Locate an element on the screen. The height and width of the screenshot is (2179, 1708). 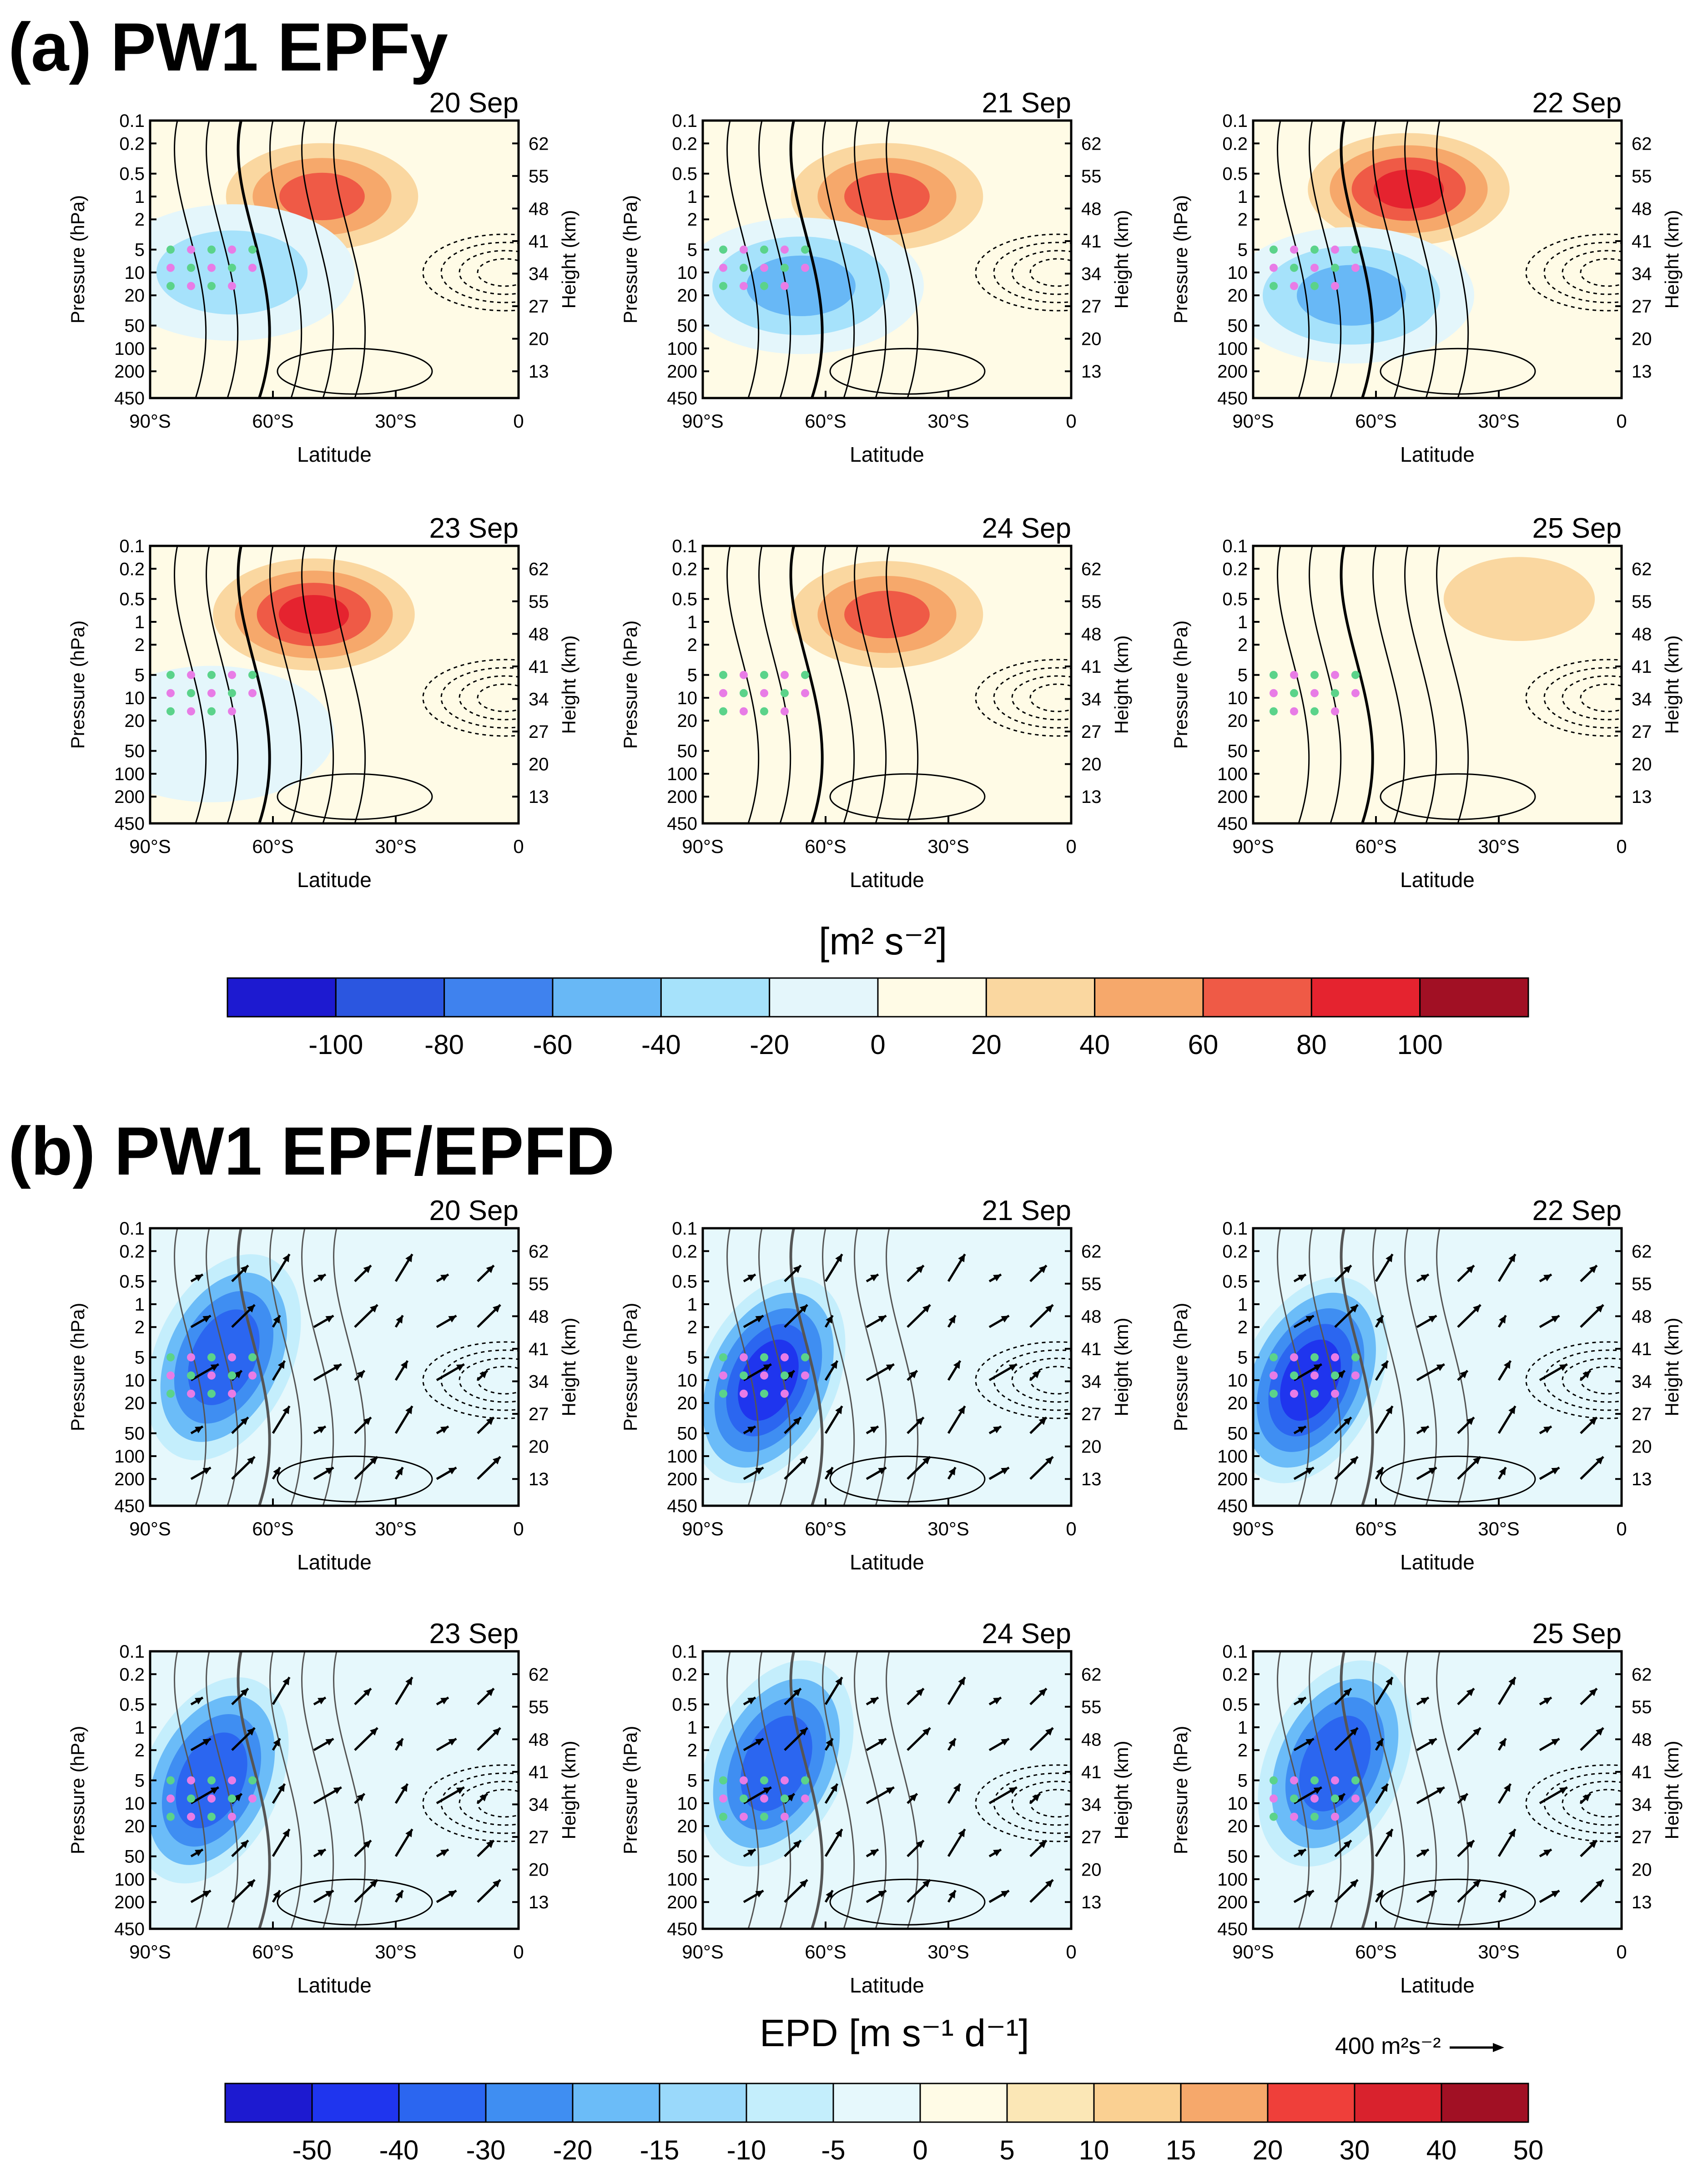
lat-tick-label: 0 is located at coordinates (518, 1529).